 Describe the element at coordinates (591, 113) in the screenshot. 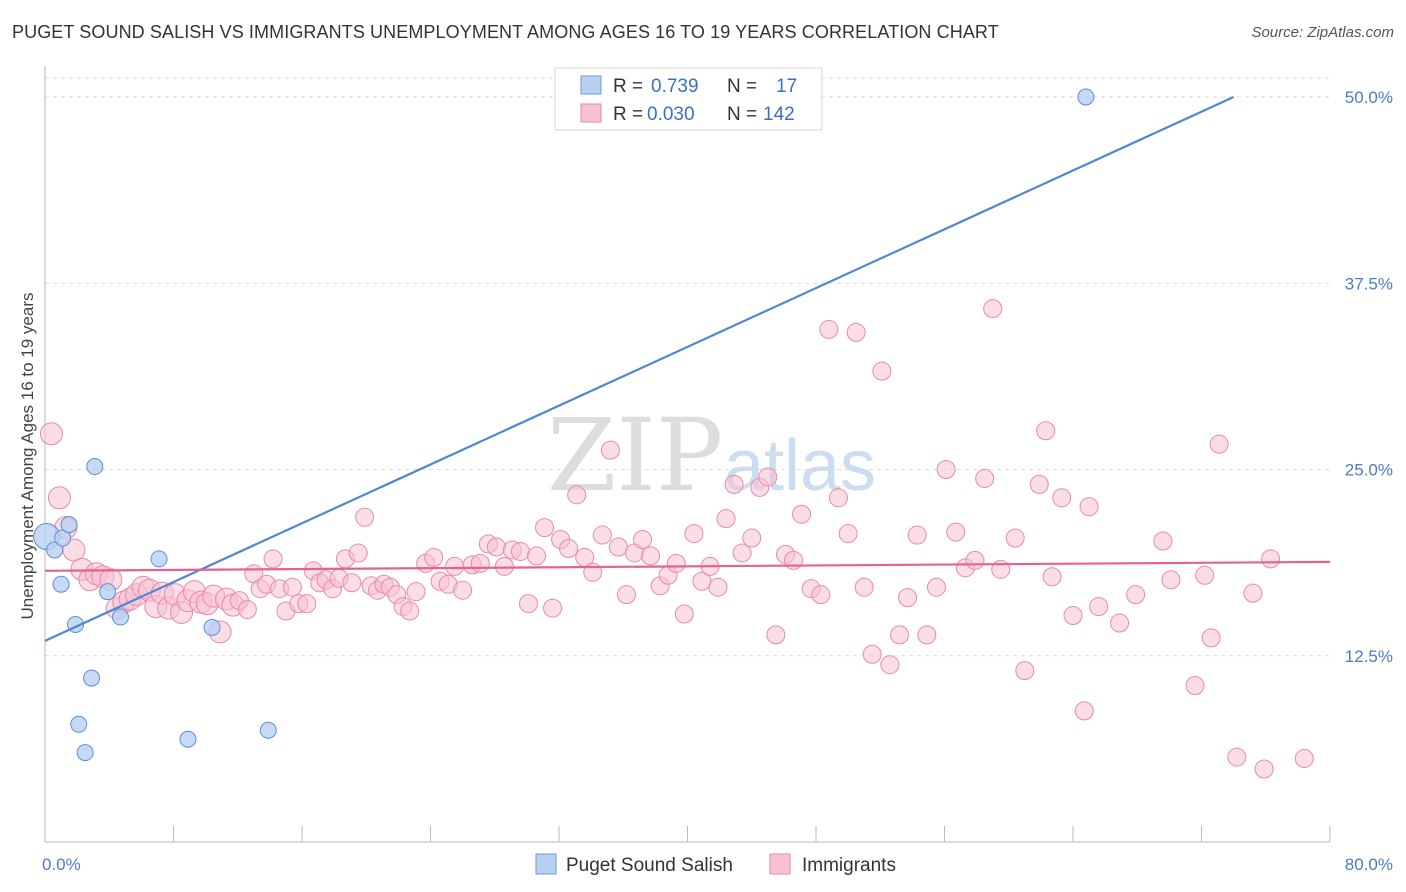

I see `legend-swatch-pink` at that location.